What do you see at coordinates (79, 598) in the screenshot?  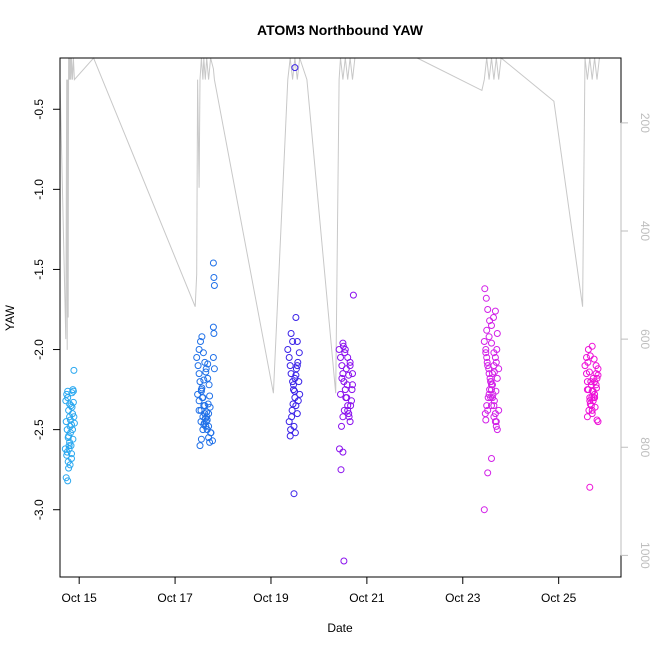 I see `x-tick-label: Oct 15` at bounding box center [79, 598].